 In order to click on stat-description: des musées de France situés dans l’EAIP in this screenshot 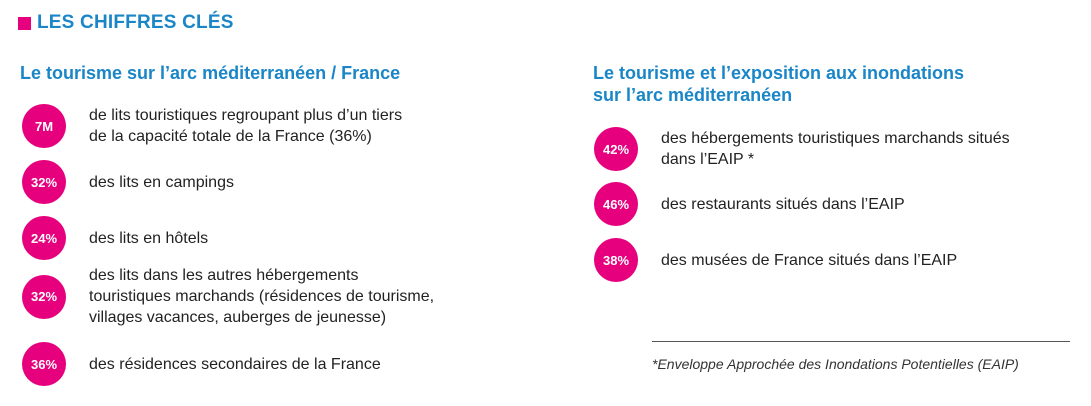, I will do `click(809, 260)`.